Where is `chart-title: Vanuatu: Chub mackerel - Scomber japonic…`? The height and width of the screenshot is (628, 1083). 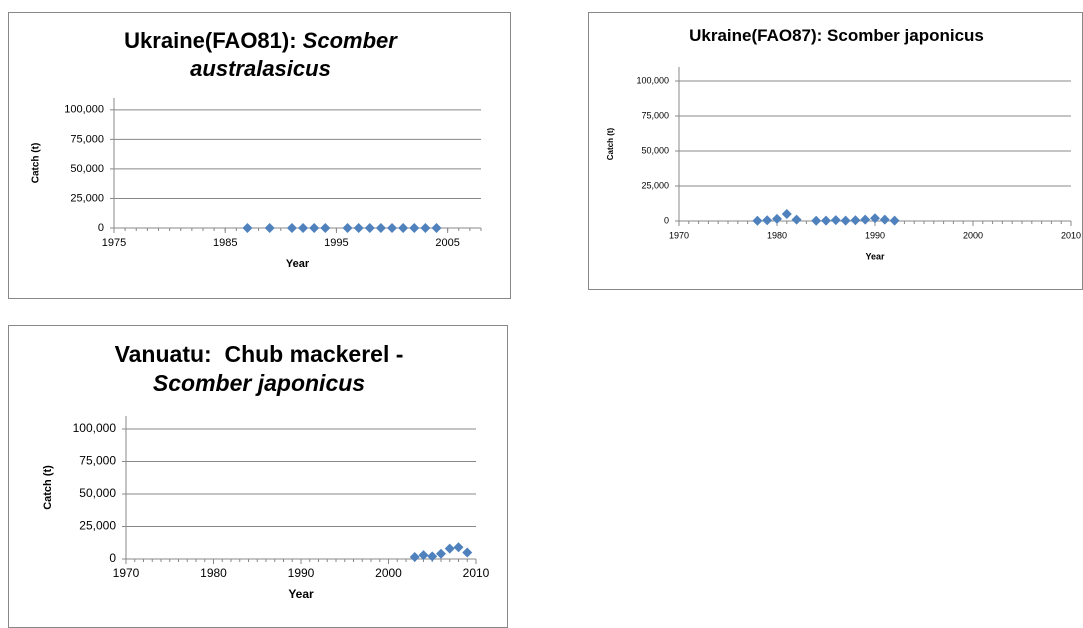 chart-title: Vanuatu: Chub mackerel - Scomber japonic… is located at coordinates (259, 369).